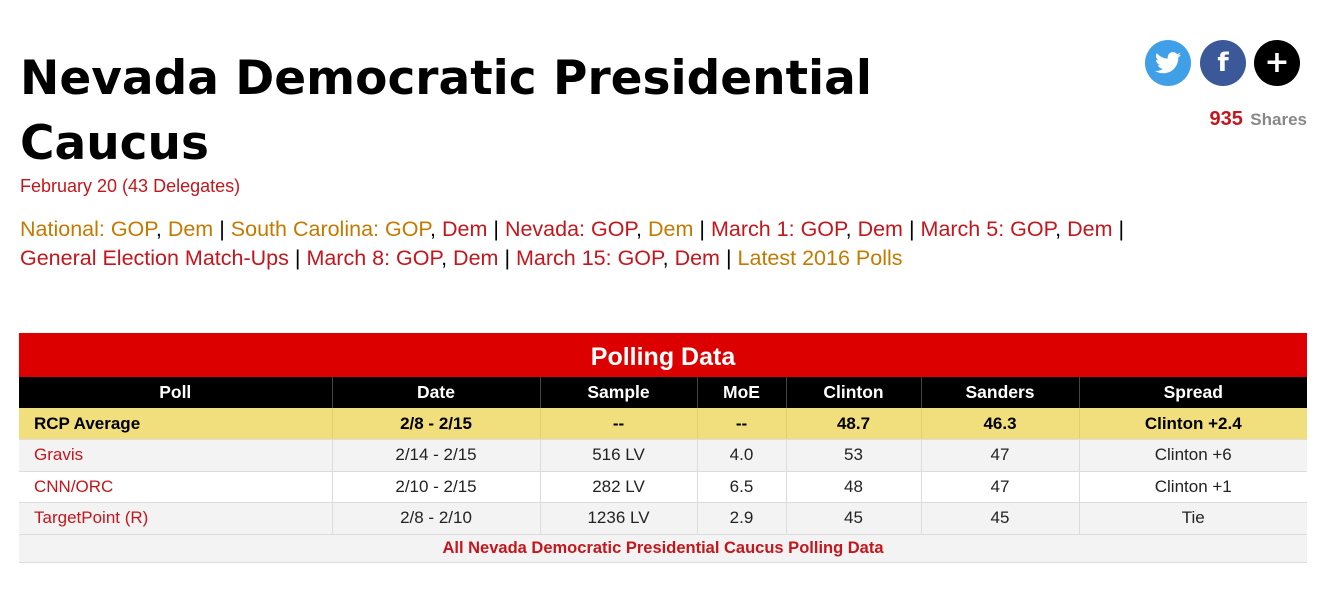 The height and width of the screenshot is (599, 1324). What do you see at coordinates (741, 455) in the screenshot?
I see `poll-moe: 4.0` at bounding box center [741, 455].